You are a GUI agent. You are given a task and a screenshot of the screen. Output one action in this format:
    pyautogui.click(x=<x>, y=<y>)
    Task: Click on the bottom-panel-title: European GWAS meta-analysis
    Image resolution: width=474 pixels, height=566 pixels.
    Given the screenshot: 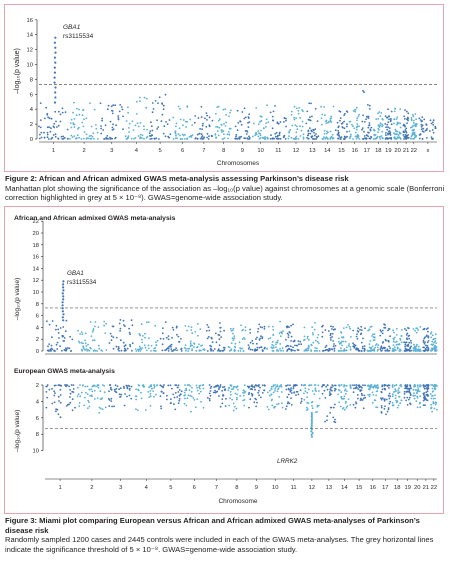 What is the action you would take?
    pyautogui.click(x=64, y=371)
    